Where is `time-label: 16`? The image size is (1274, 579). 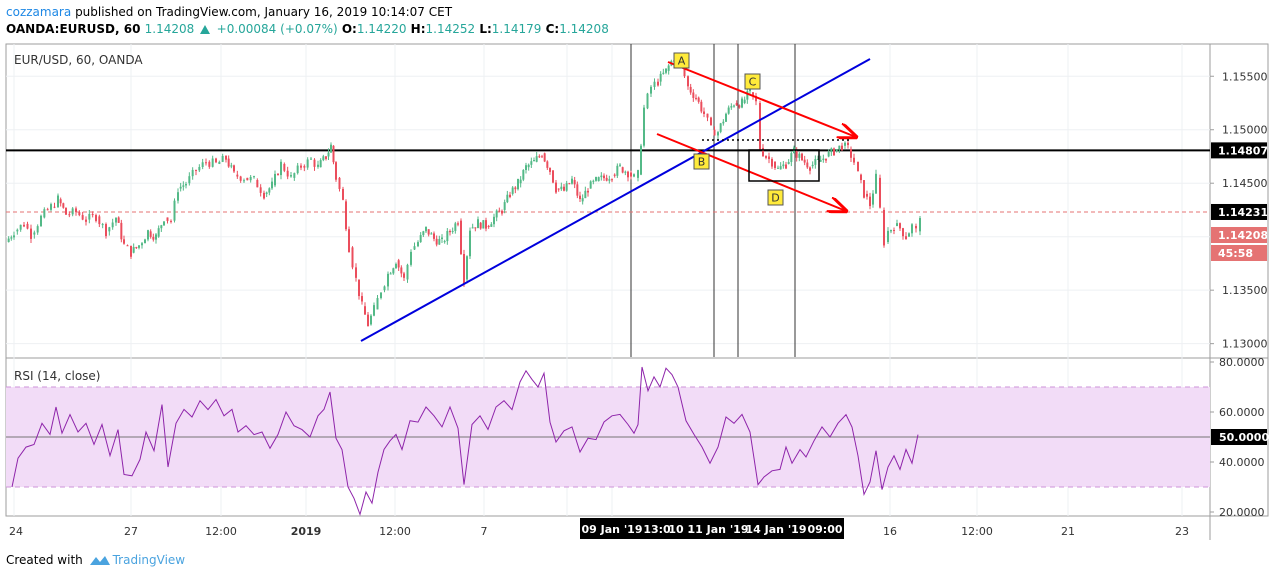 time-label: 16 is located at coordinates (890, 531).